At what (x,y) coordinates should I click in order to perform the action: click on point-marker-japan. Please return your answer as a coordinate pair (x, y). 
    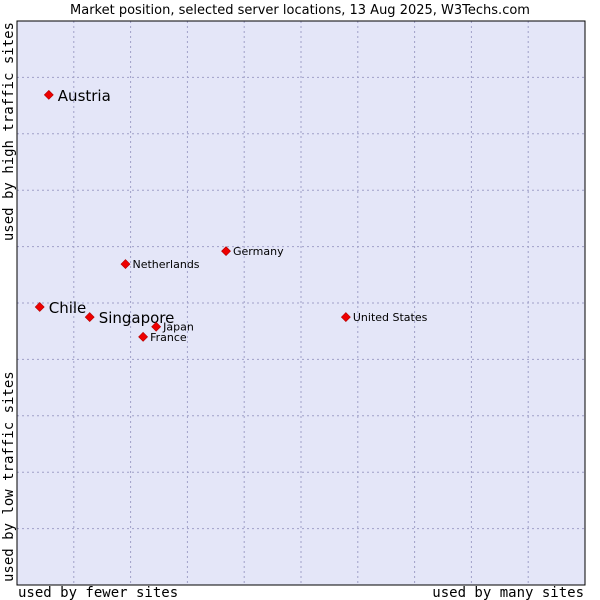
    Looking at the image, I should click on (156, 326).